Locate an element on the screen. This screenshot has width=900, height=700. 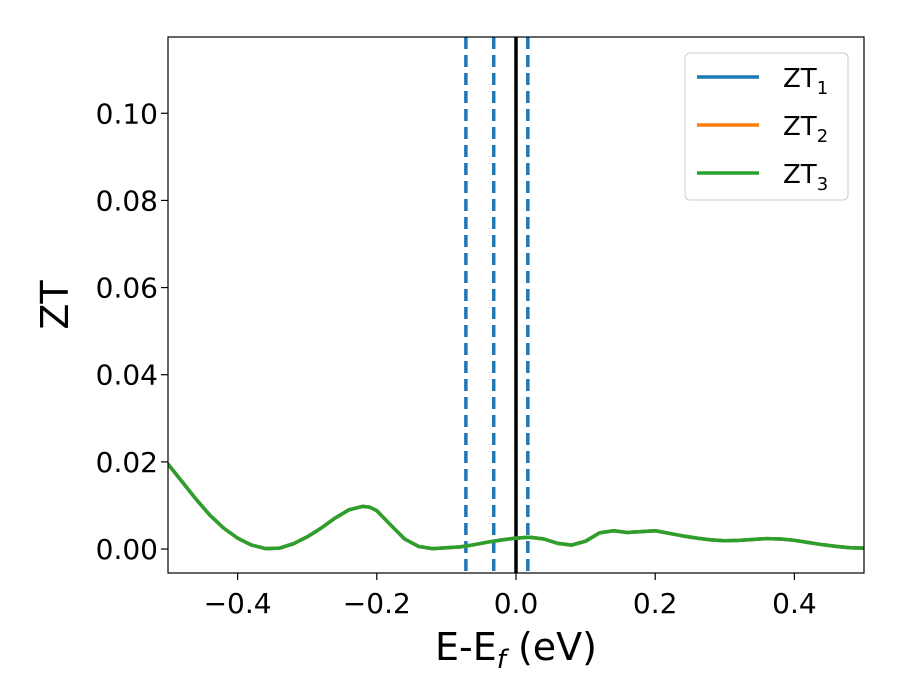
y-tick-label: 0.10 is located at coordinates (127, 113).